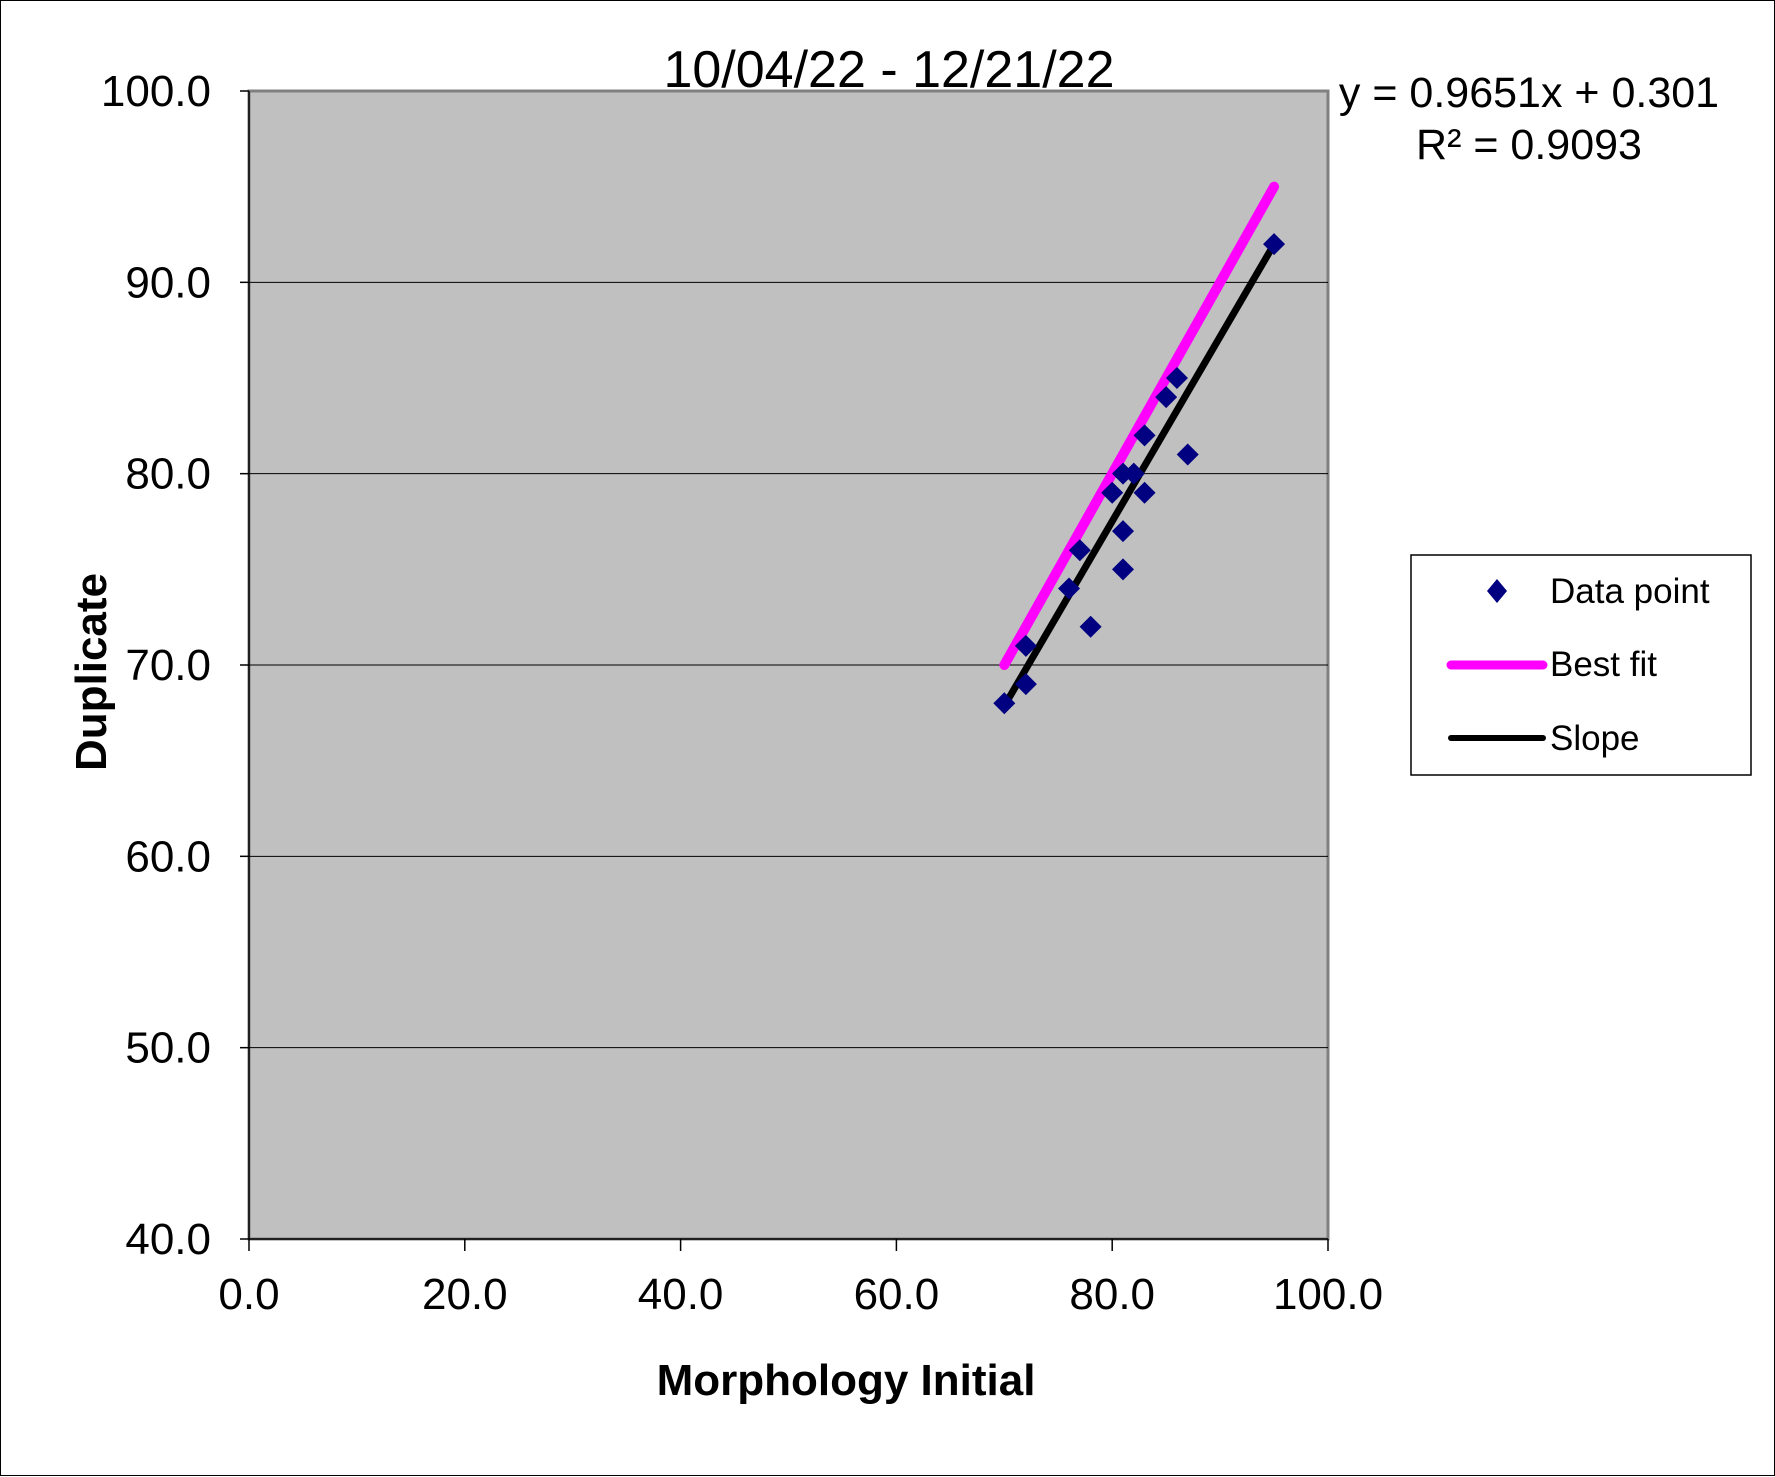 Image resolution: width=1775 pixels, height=1477 pixels. I want to click on x-tick-label: 60.0, so click(897, 1294).